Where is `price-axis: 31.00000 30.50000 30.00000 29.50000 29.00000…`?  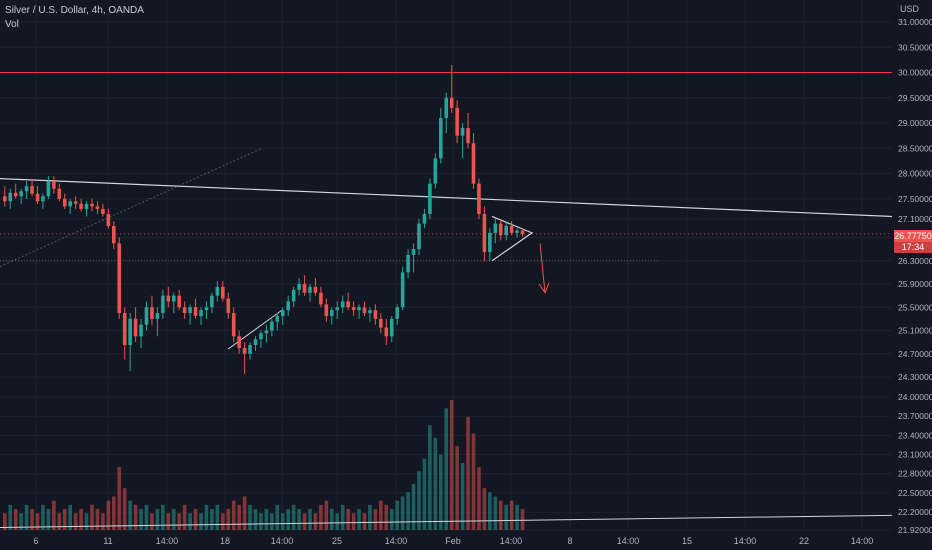
price-axis: 31.00000 30.50000 30.00000 29.50000 29.00000… is located at coordinates (913, 275).